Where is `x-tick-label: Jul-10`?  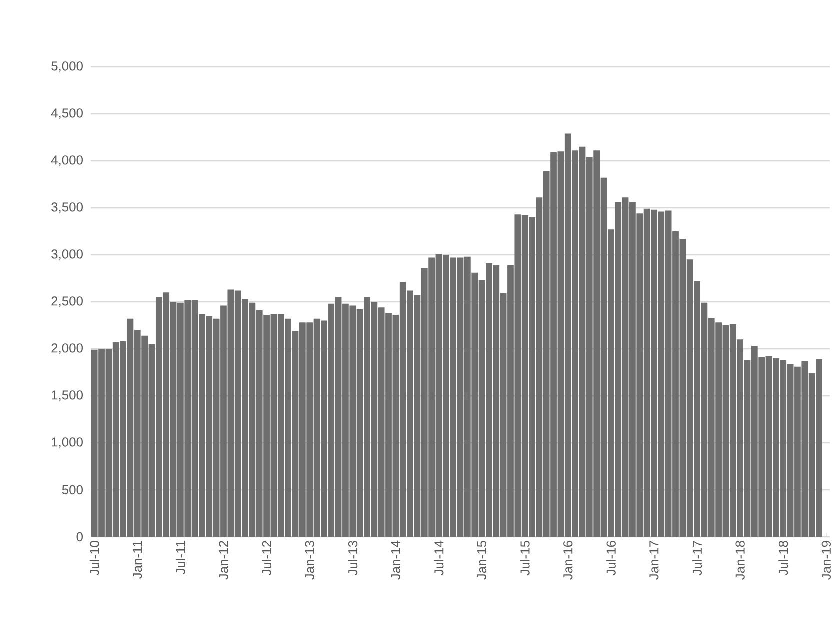
x-tick-label: Jul-10 is located at coordinates (95, 558).